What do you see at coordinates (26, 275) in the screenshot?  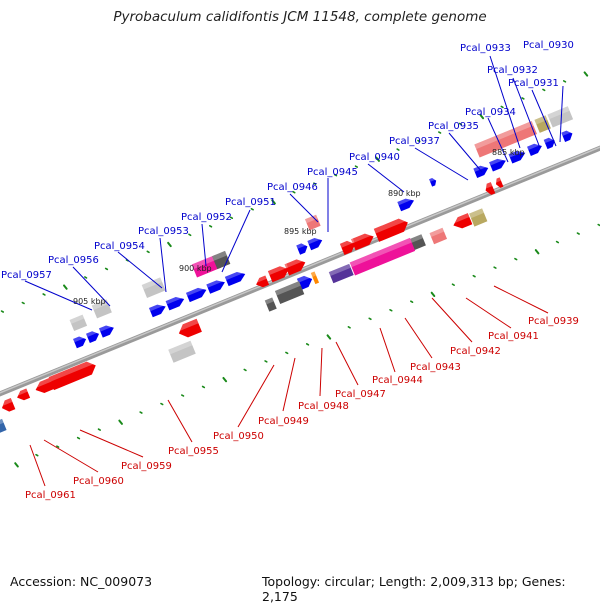 I see `gene-label-pcal-0957: Pcal_0957` at bounding box center [26, 275].